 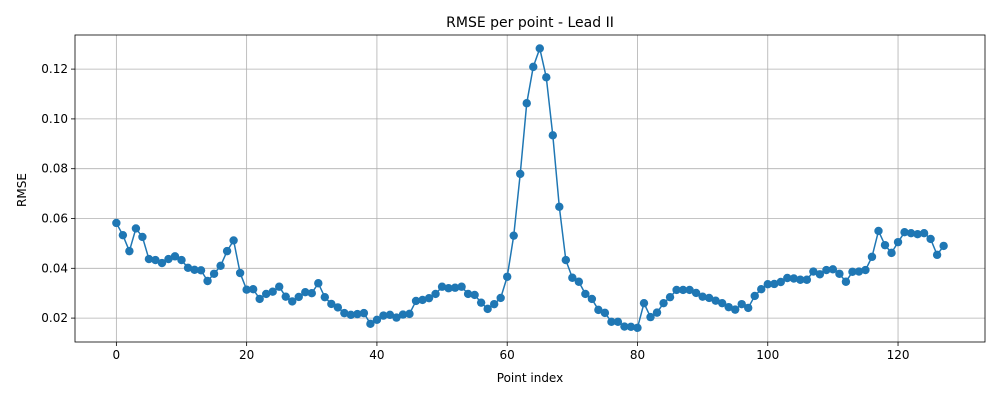 I want to click on x-tick-label: 0, so click(x=117, y=355).